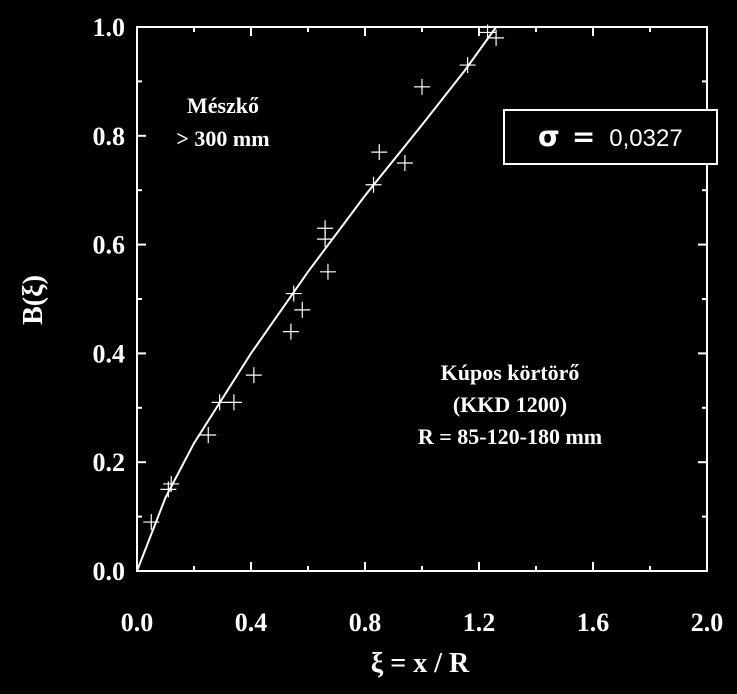  Describe the element at coordinates (109, 462) in the screenshot. I see `y-tick-label: 0.2` at that location.